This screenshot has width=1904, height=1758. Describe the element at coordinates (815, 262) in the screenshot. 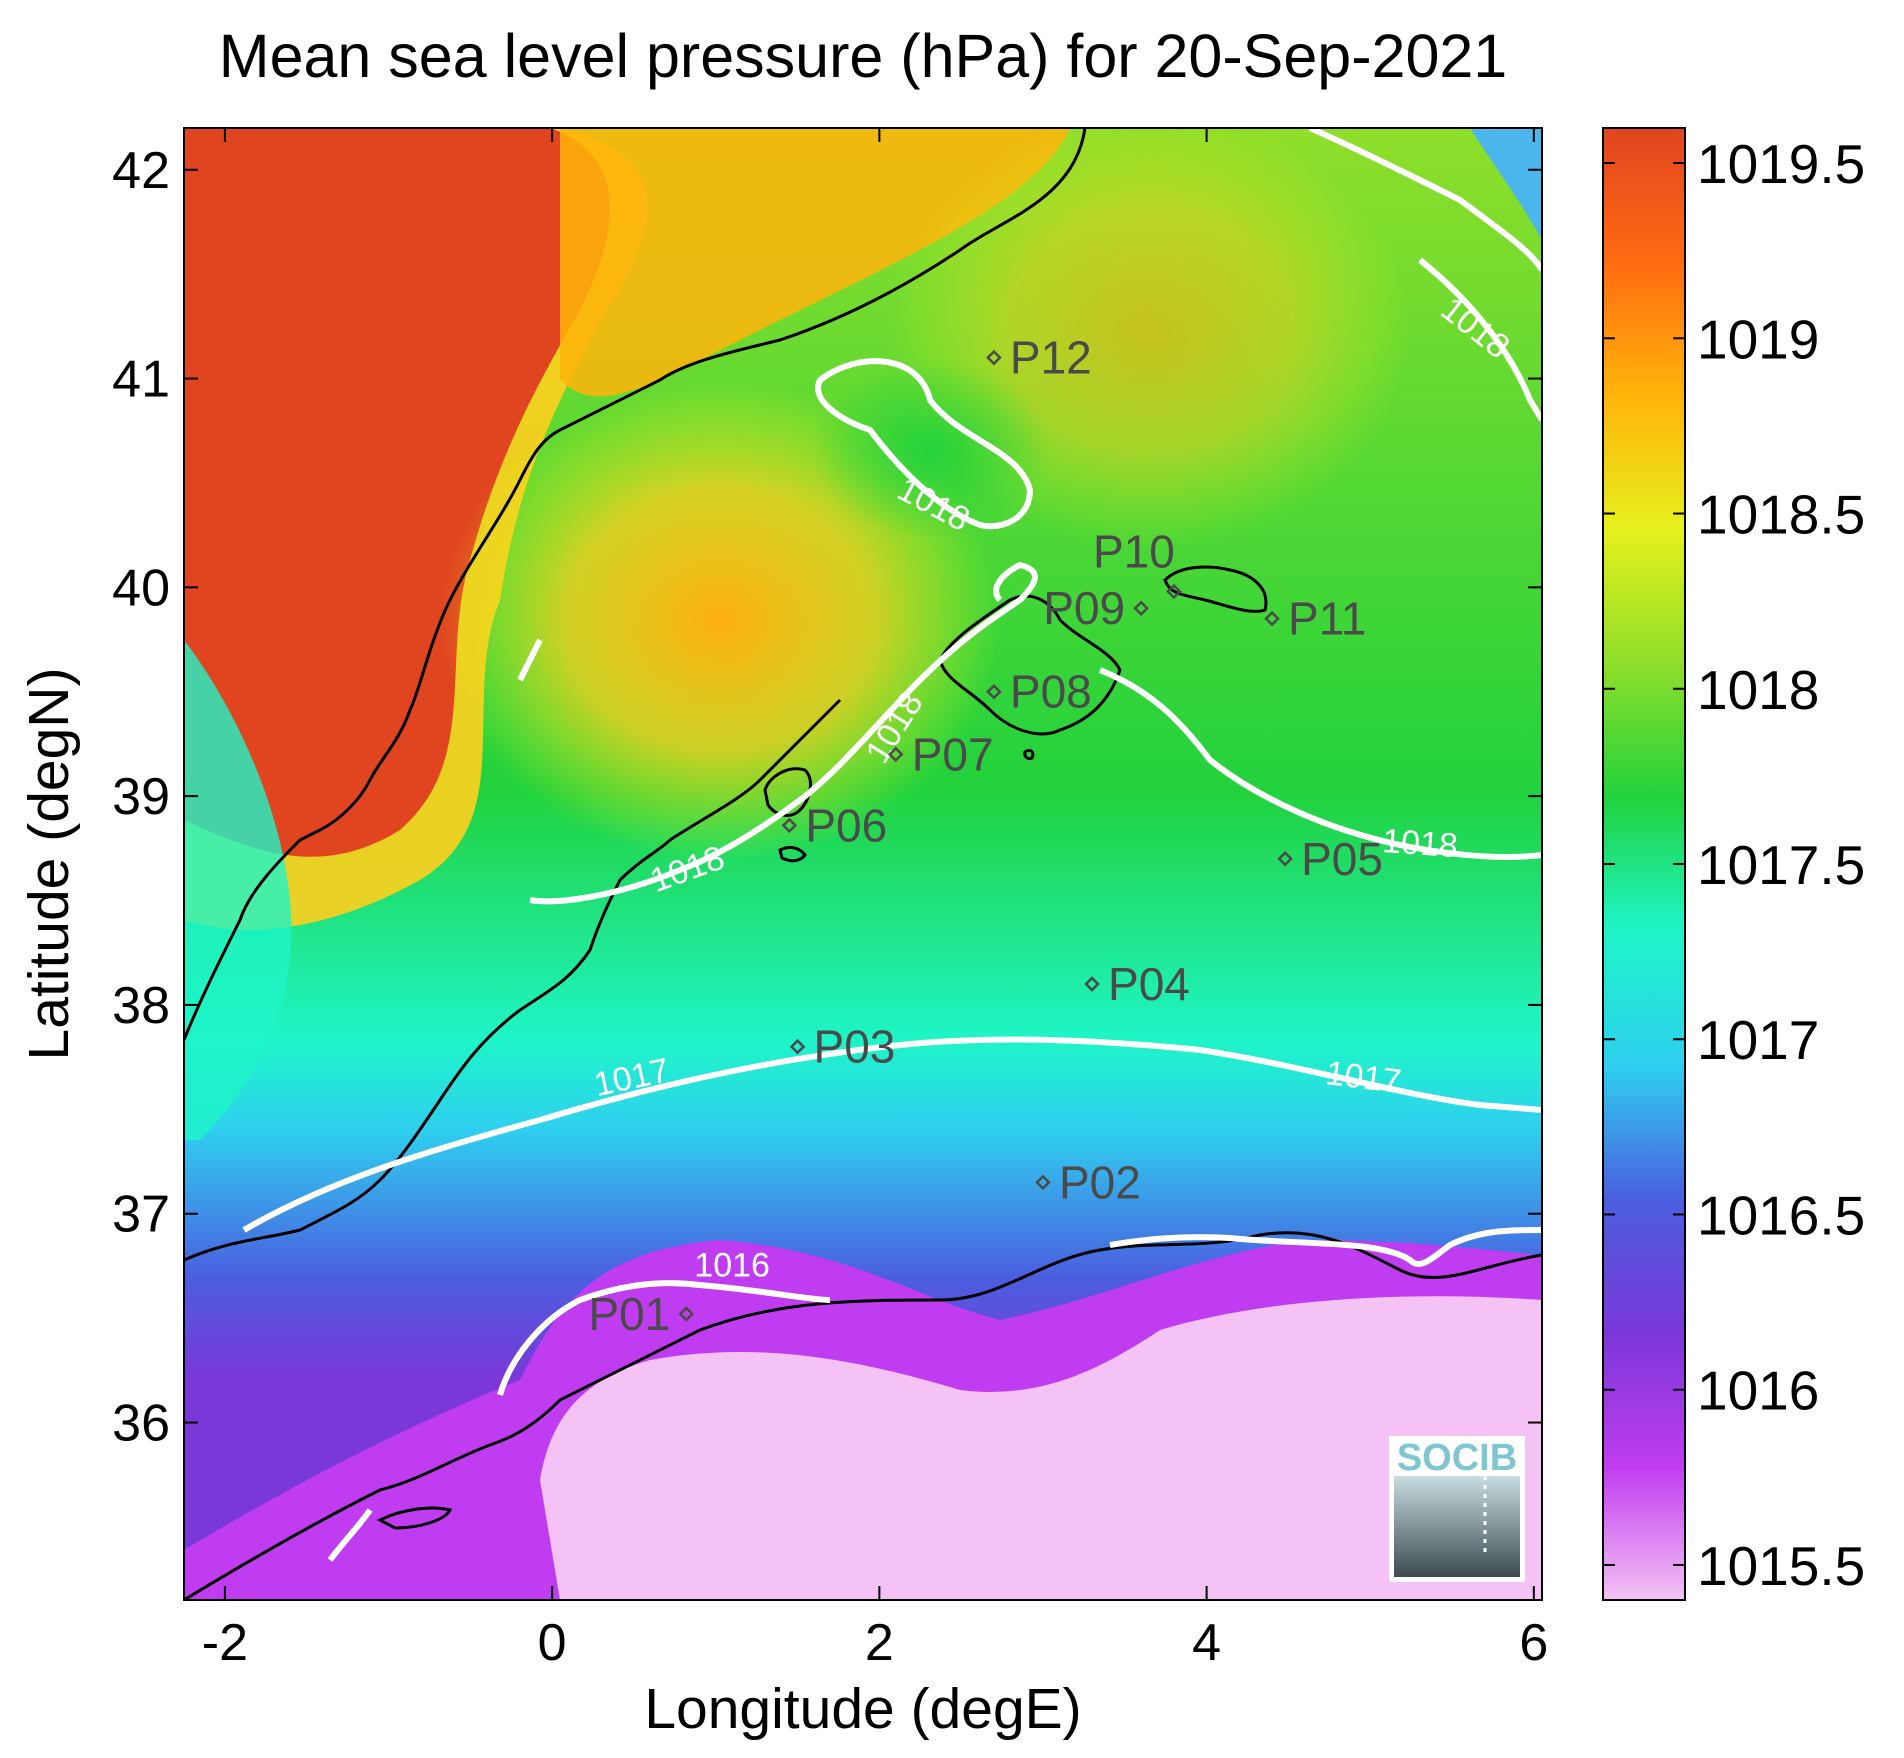

I see `coastal-high-band` at that location.